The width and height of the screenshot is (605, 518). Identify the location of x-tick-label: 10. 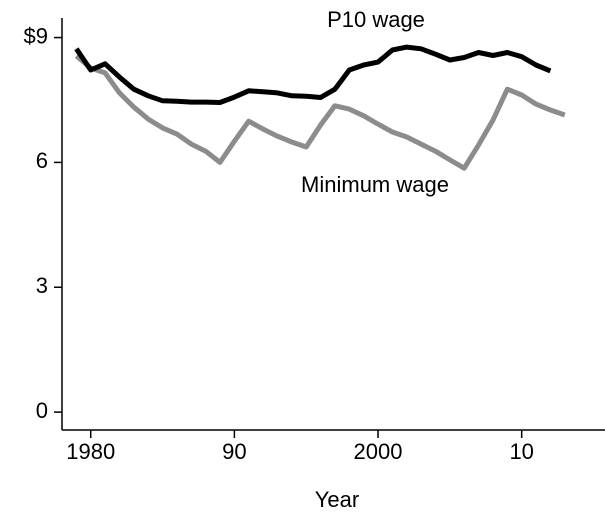
(521, 451).